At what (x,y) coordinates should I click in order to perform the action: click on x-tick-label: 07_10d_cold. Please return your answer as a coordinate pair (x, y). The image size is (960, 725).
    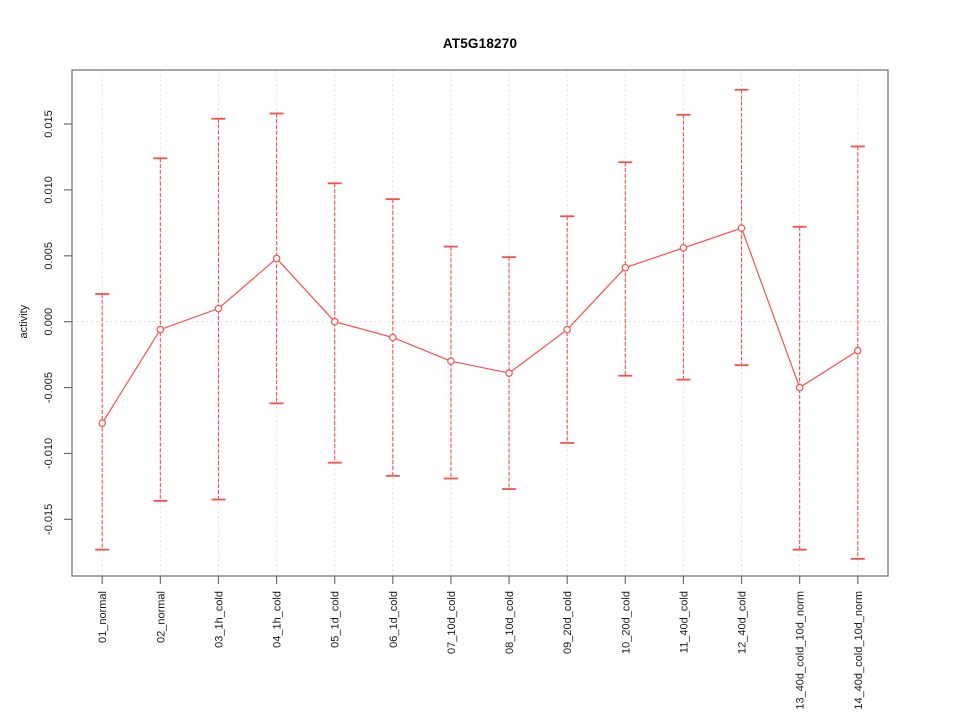
    Looking at the image, I should click on (452, 622).